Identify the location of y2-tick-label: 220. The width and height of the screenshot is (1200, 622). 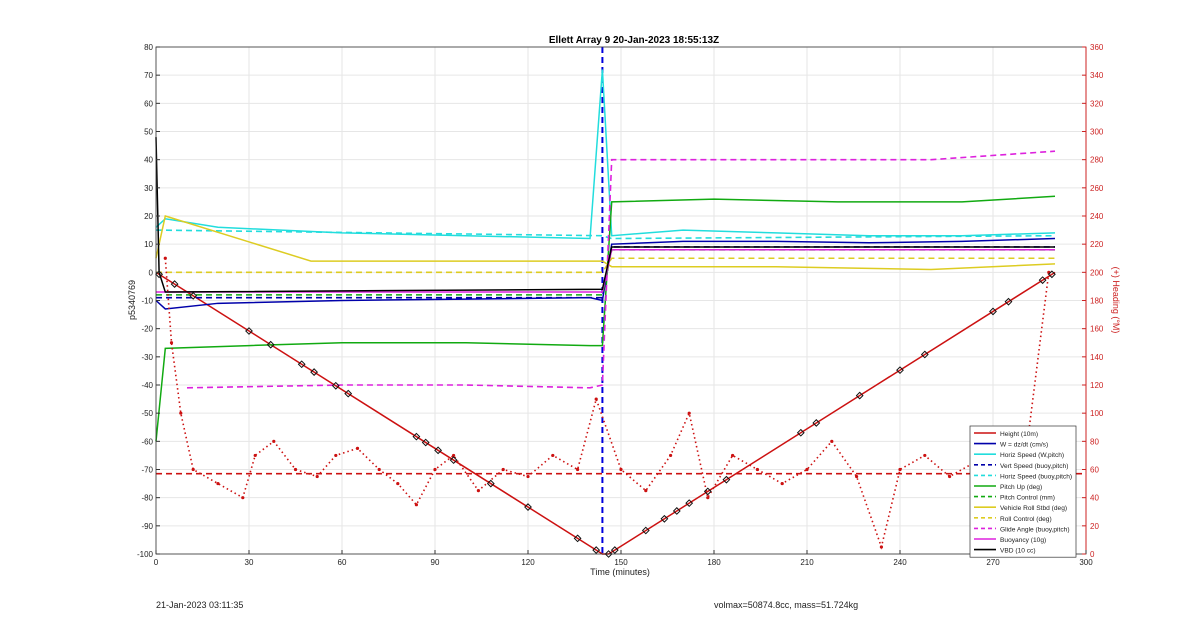
(1097, 244).